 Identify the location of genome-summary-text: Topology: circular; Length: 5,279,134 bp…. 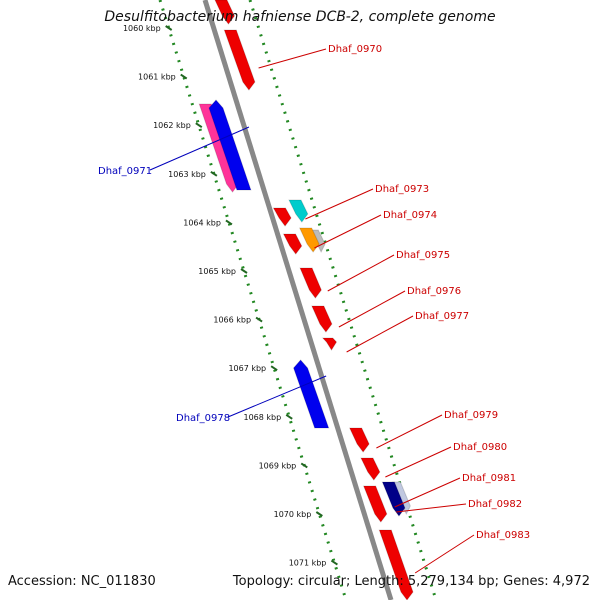
(411, 581).